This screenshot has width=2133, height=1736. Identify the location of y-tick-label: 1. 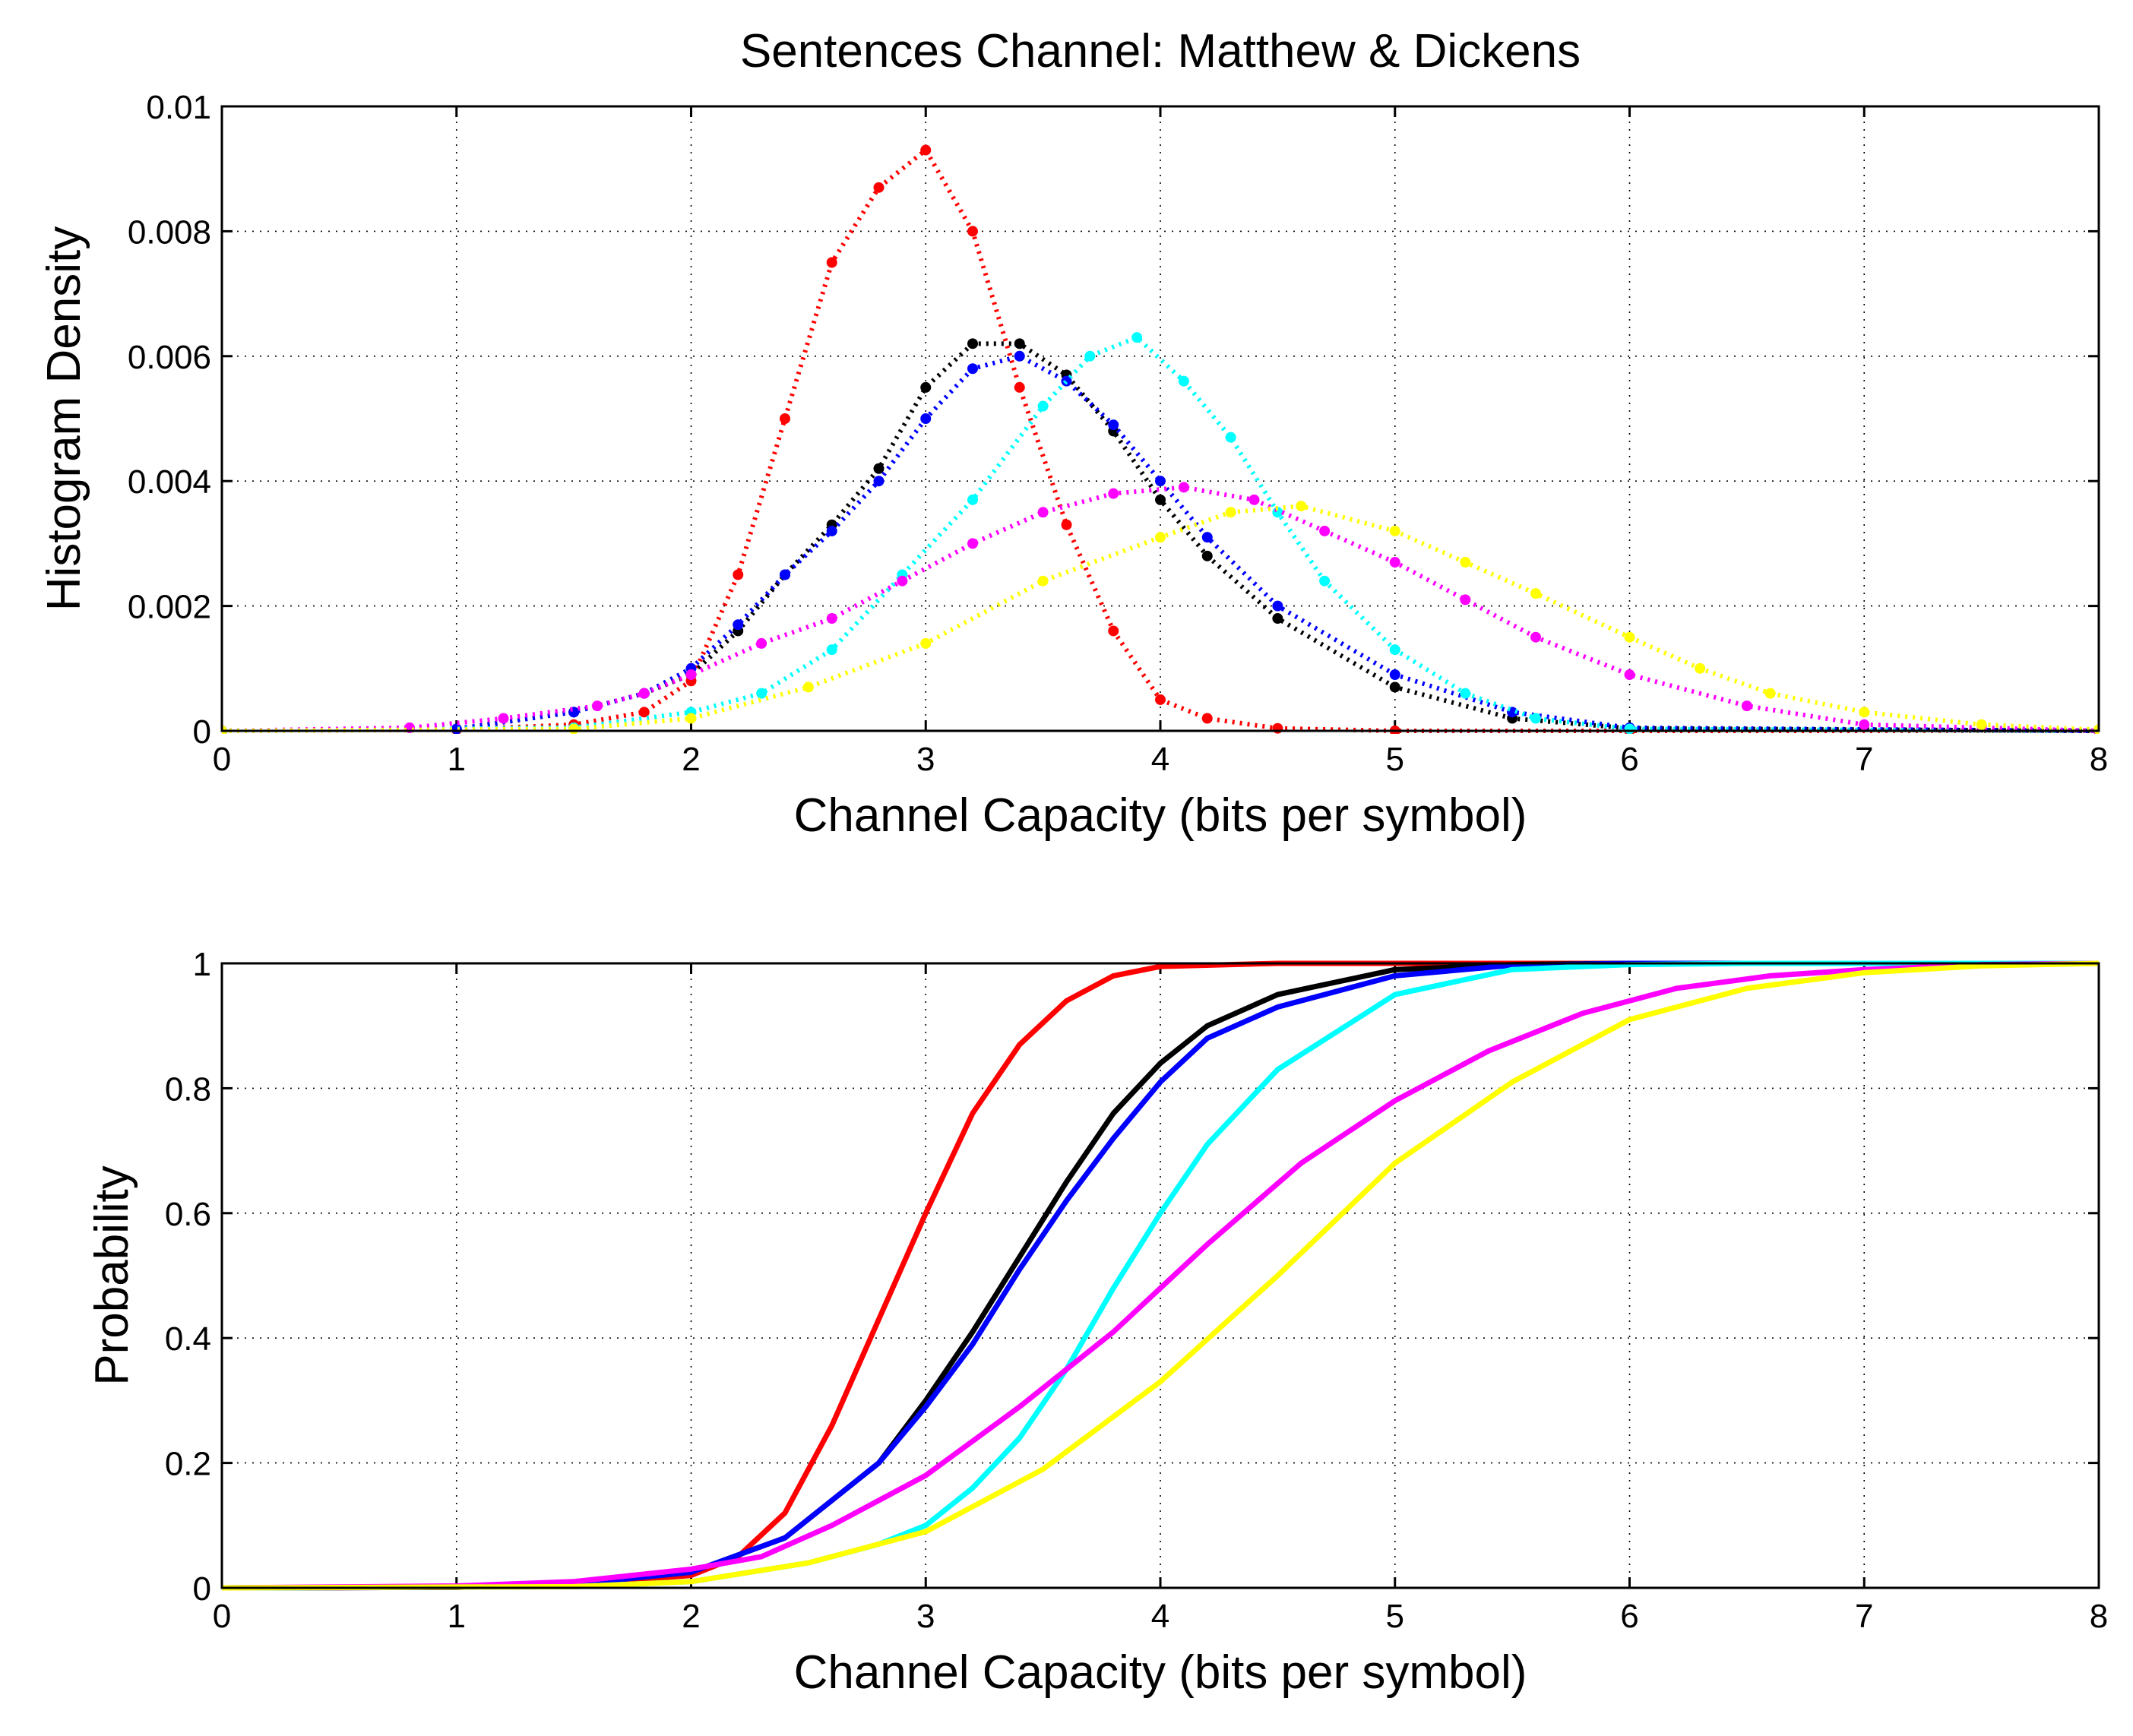
(202, 964).